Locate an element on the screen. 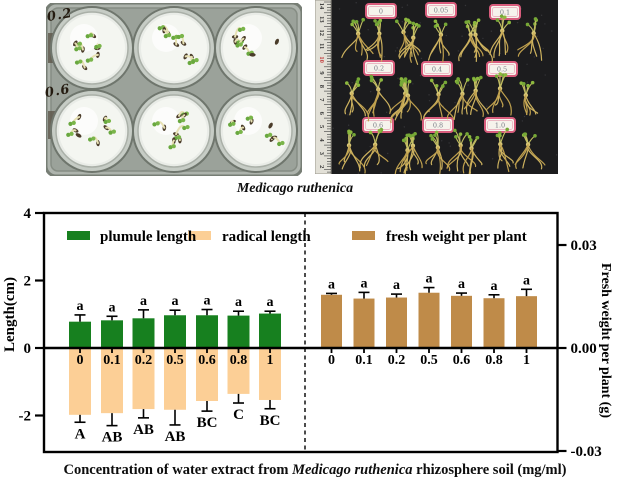 This screenshot has height=499, width=630. category-label-left: 0.8 is located at coordinates (239, 360).